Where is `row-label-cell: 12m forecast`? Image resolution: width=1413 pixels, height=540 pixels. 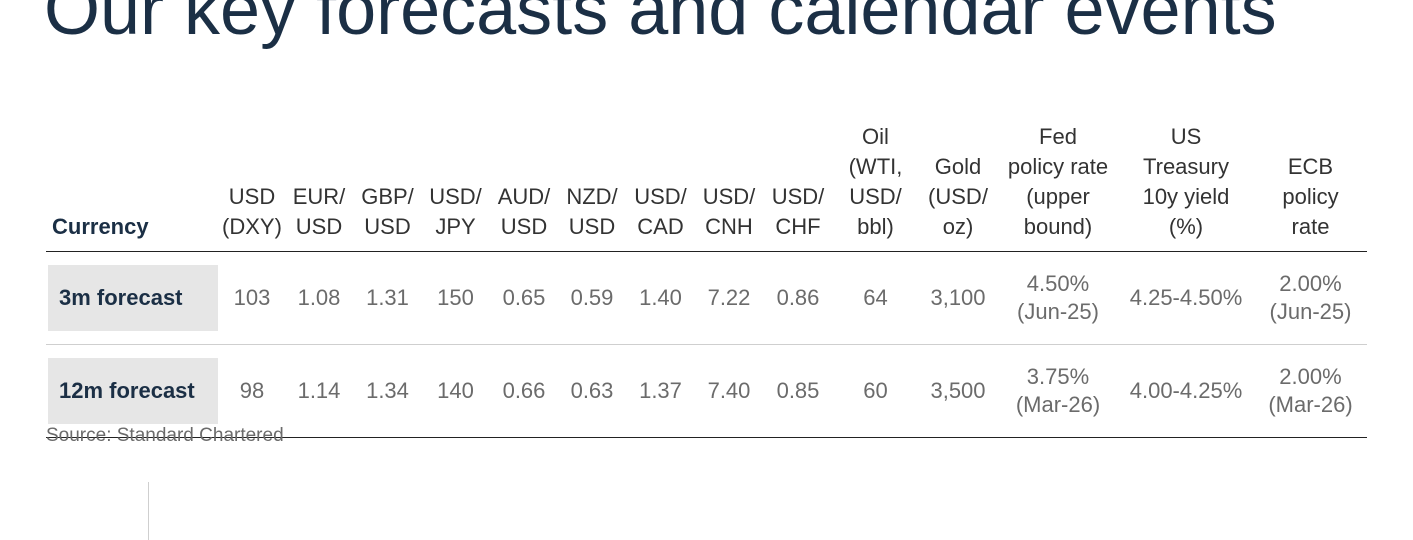 row-label-cell: 12m forecast is located at coordinates (133, 391).